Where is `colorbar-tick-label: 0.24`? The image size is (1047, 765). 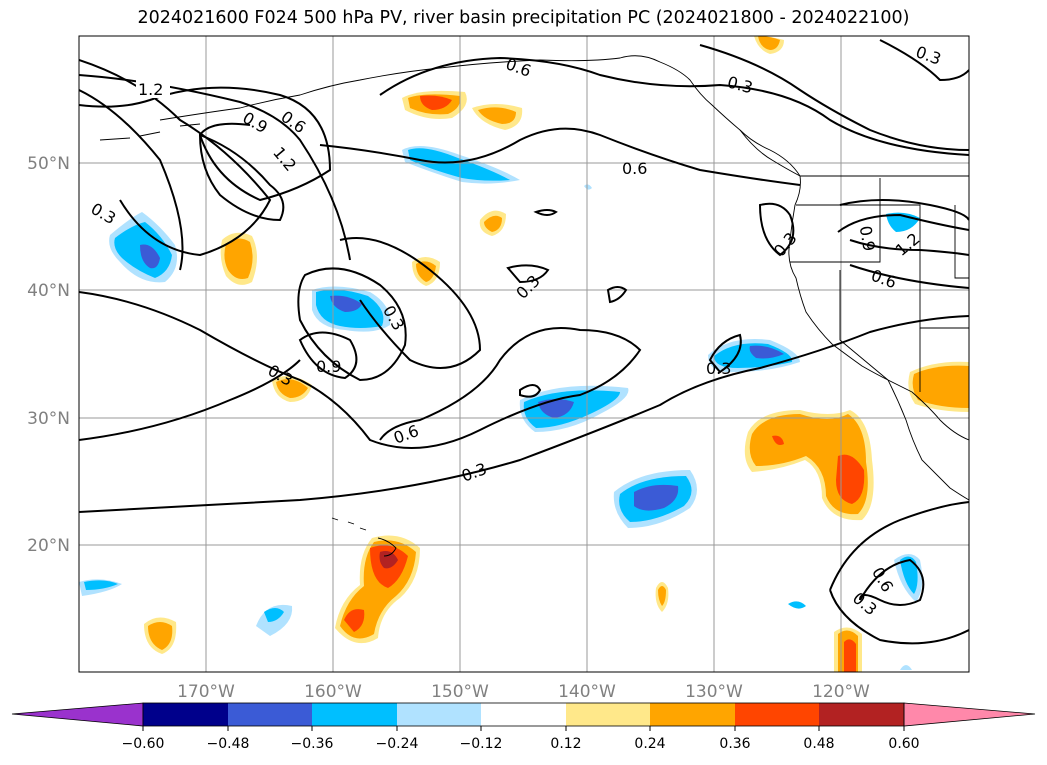
colorbar-tick-label: 0.24 is located at coordinates (649, 744).